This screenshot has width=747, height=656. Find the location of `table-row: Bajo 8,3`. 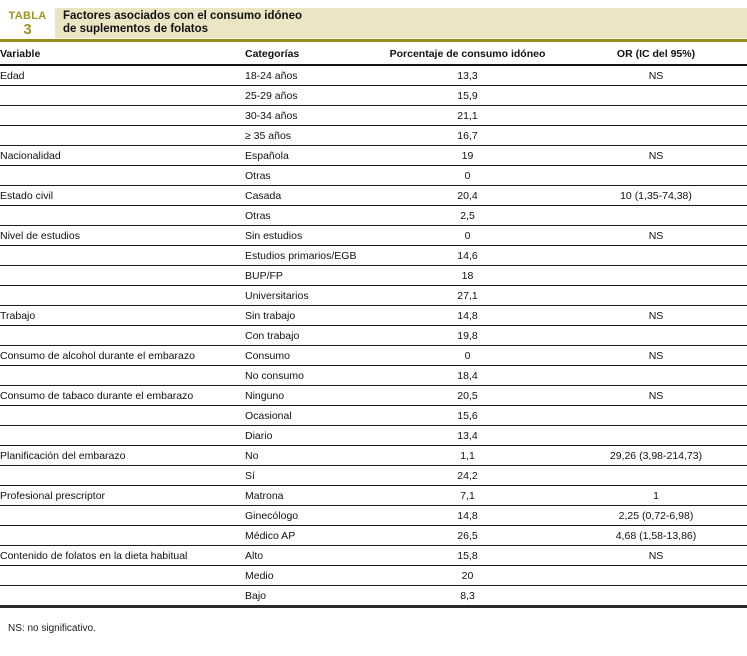

table-row: Bajo 8,3 is located at coordinates (373, 596).